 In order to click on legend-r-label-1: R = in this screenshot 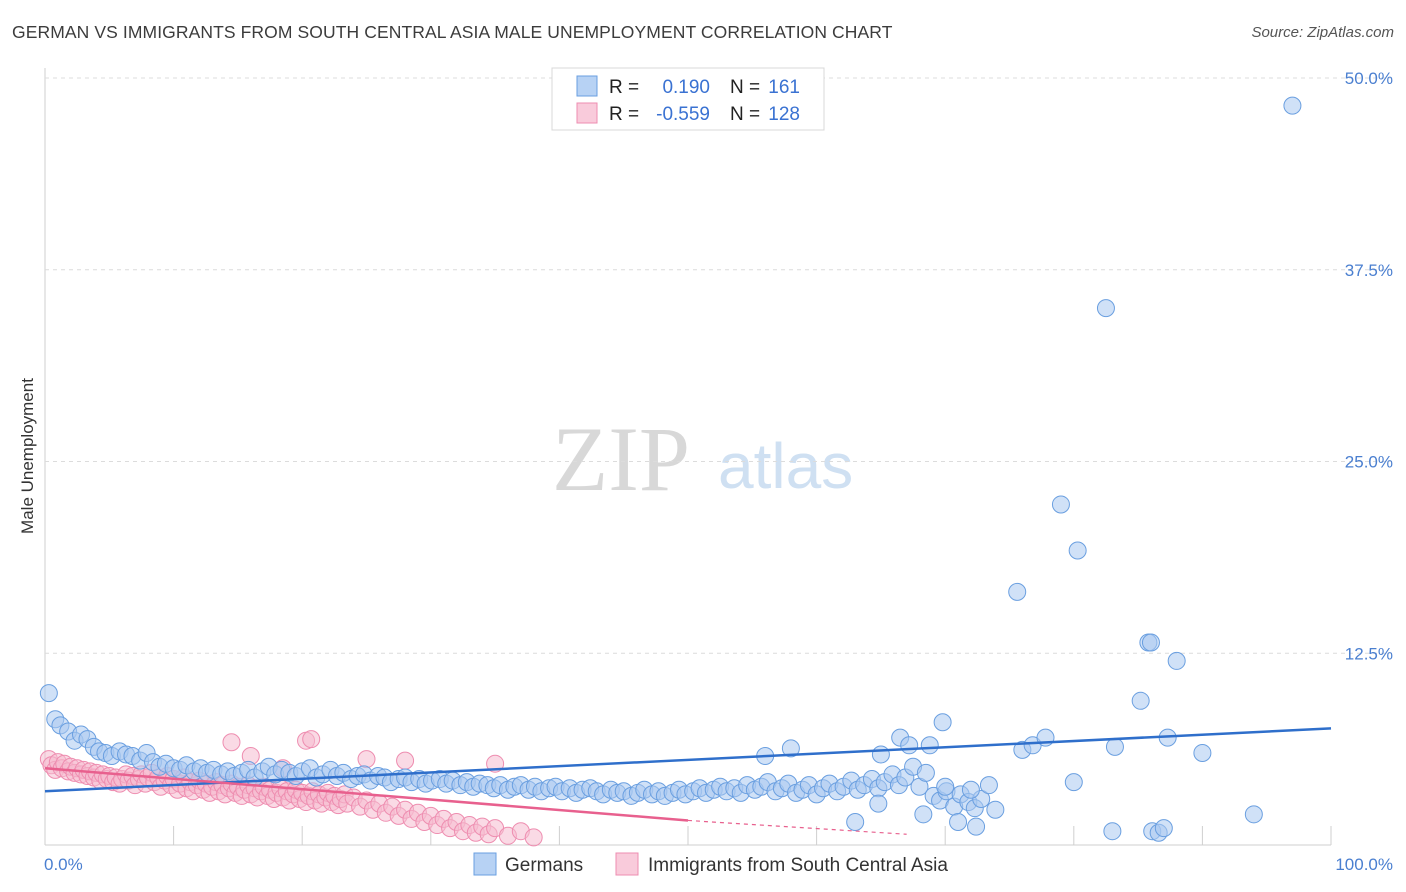, I will do `click(624, 87)`.